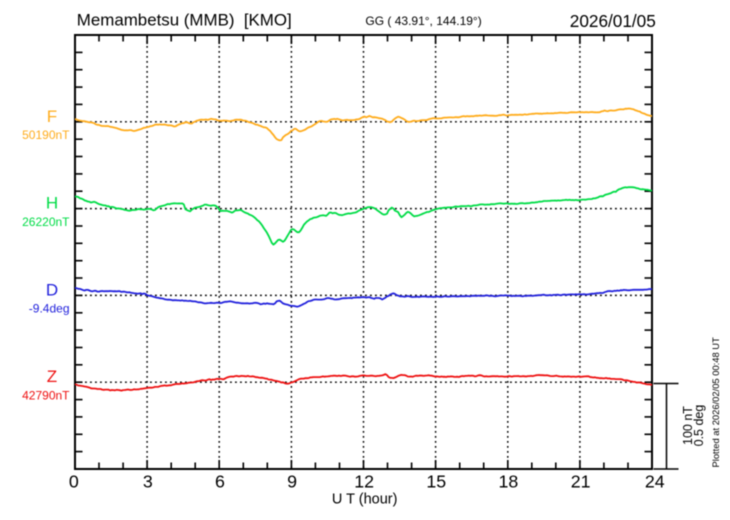  Describe the element at coordinates (46, 222) in the screenshot. I see `svg-text: 26220nT` at that location.